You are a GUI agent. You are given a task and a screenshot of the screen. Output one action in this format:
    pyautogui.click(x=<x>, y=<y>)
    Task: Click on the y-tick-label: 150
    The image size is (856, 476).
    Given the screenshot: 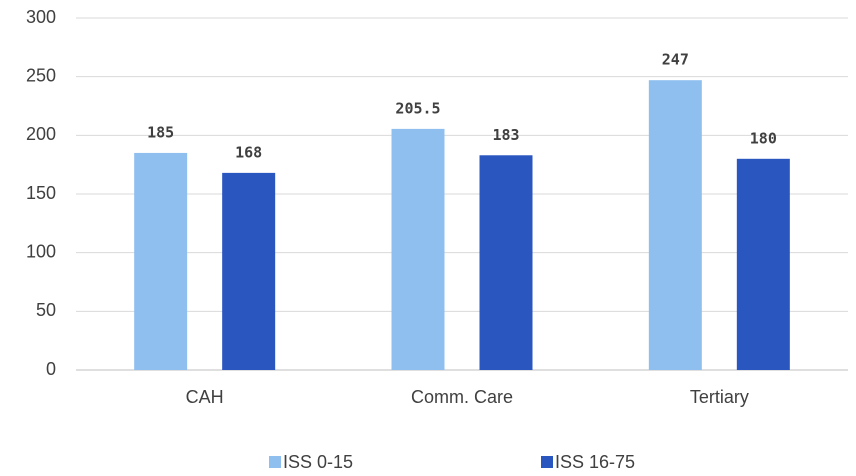 What is the action you would take?
    pyautogui.click(x=41, y=193)
    